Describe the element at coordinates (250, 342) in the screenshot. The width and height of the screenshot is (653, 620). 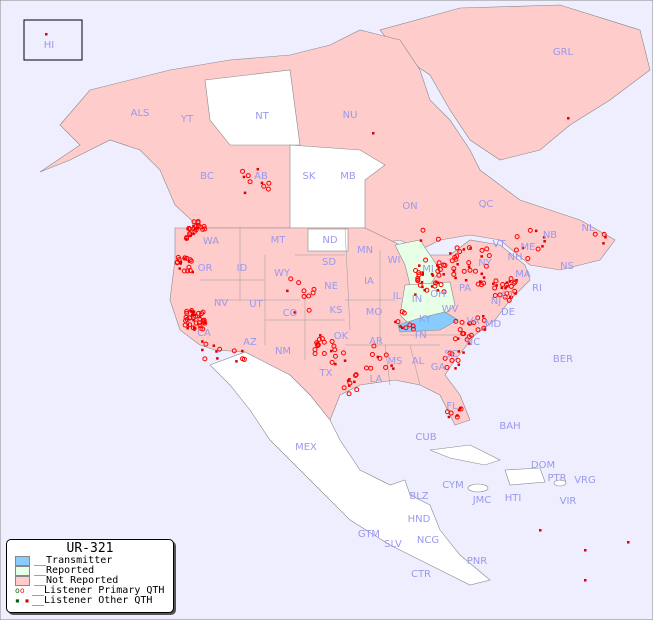
I see `label-az: AZ` at that location.